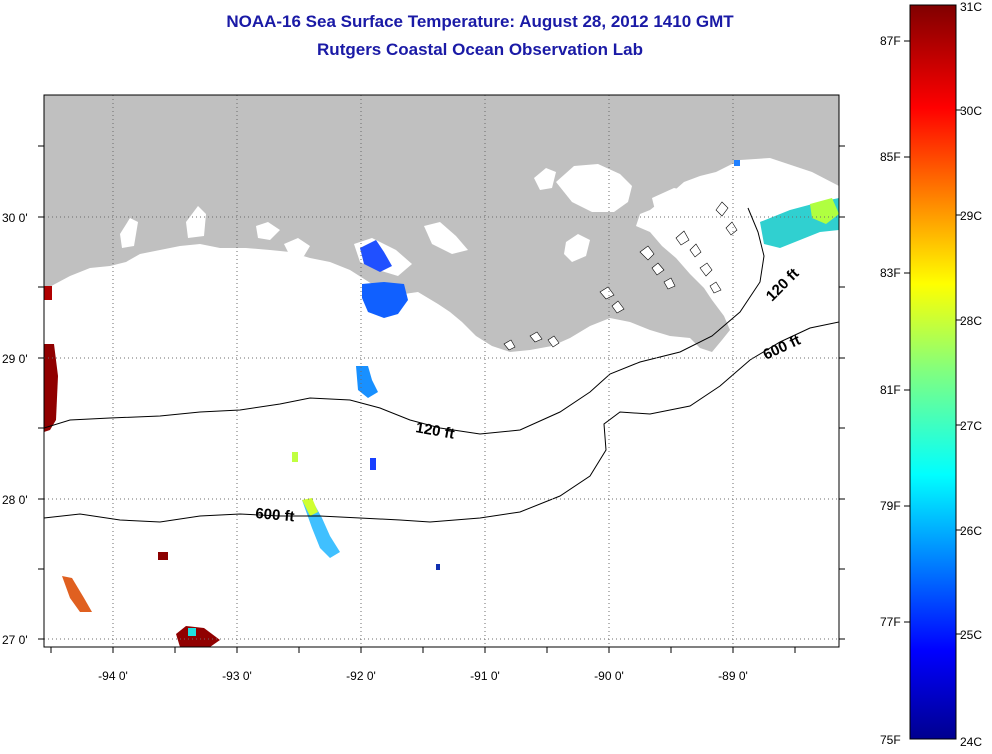  I want to click on map-subtitle: Rutgers Coastal Ocean Observation Lab, so click(480, 49).